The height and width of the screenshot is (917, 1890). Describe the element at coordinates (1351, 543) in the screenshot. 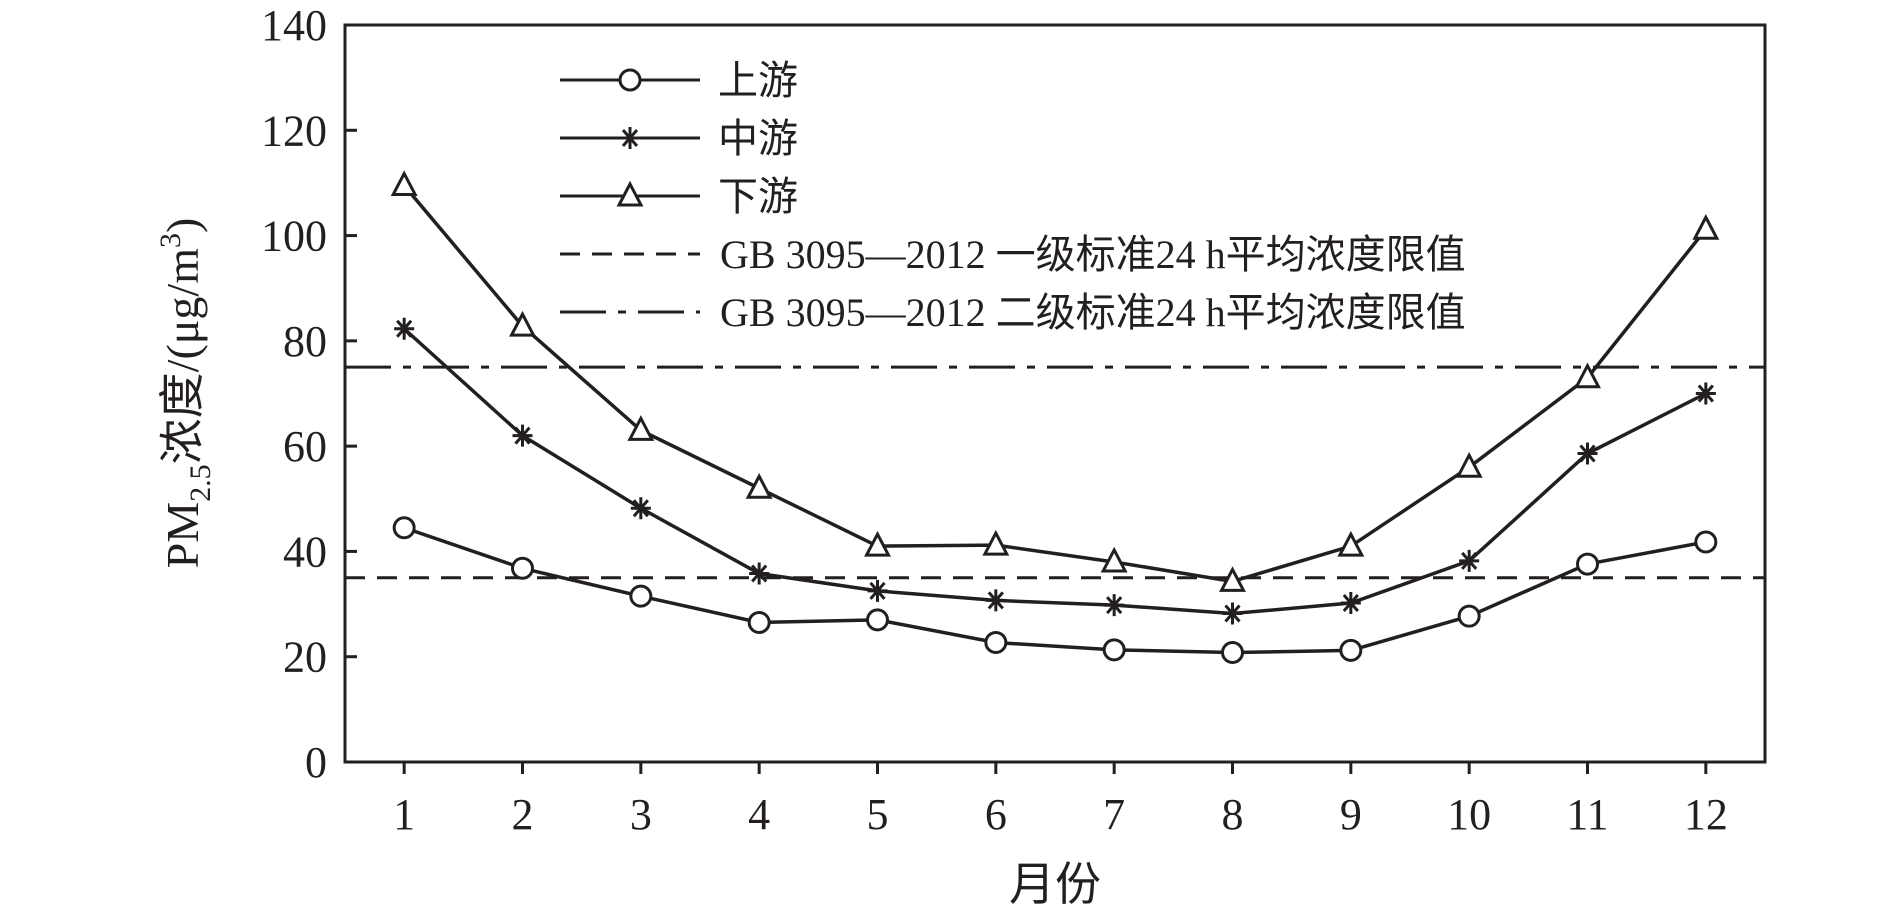

I see `data-point-s3-m9` at that location.